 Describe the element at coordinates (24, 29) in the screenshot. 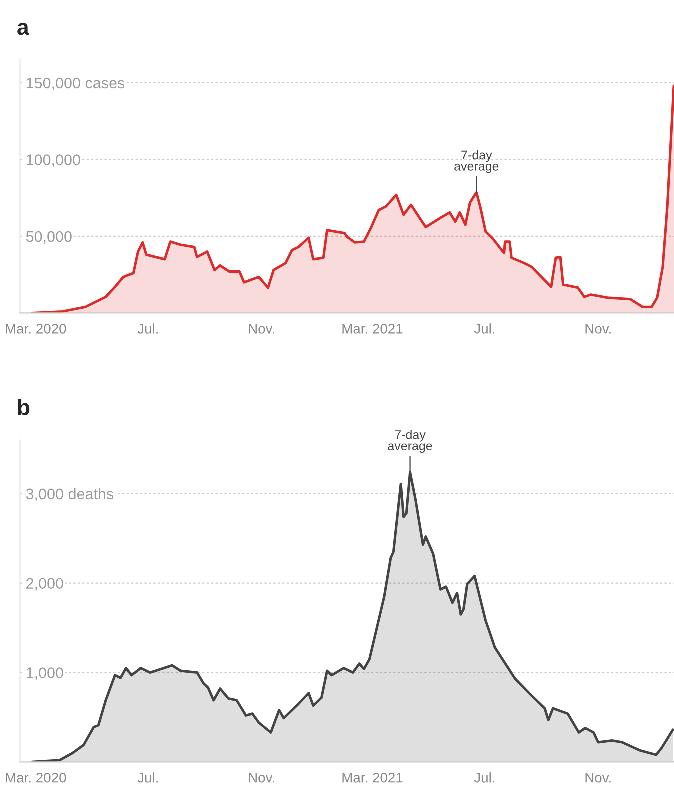

I see `chart-title: a` at that location.